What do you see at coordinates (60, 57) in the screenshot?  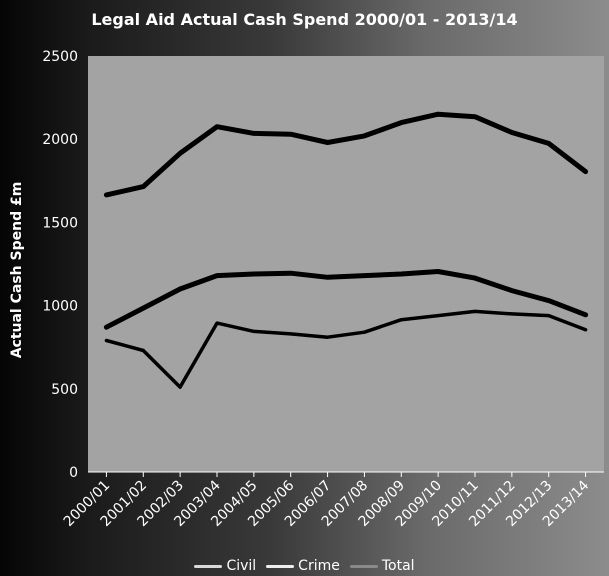 I see `y-tick-label: 2500` at bounding box center [60, 57].